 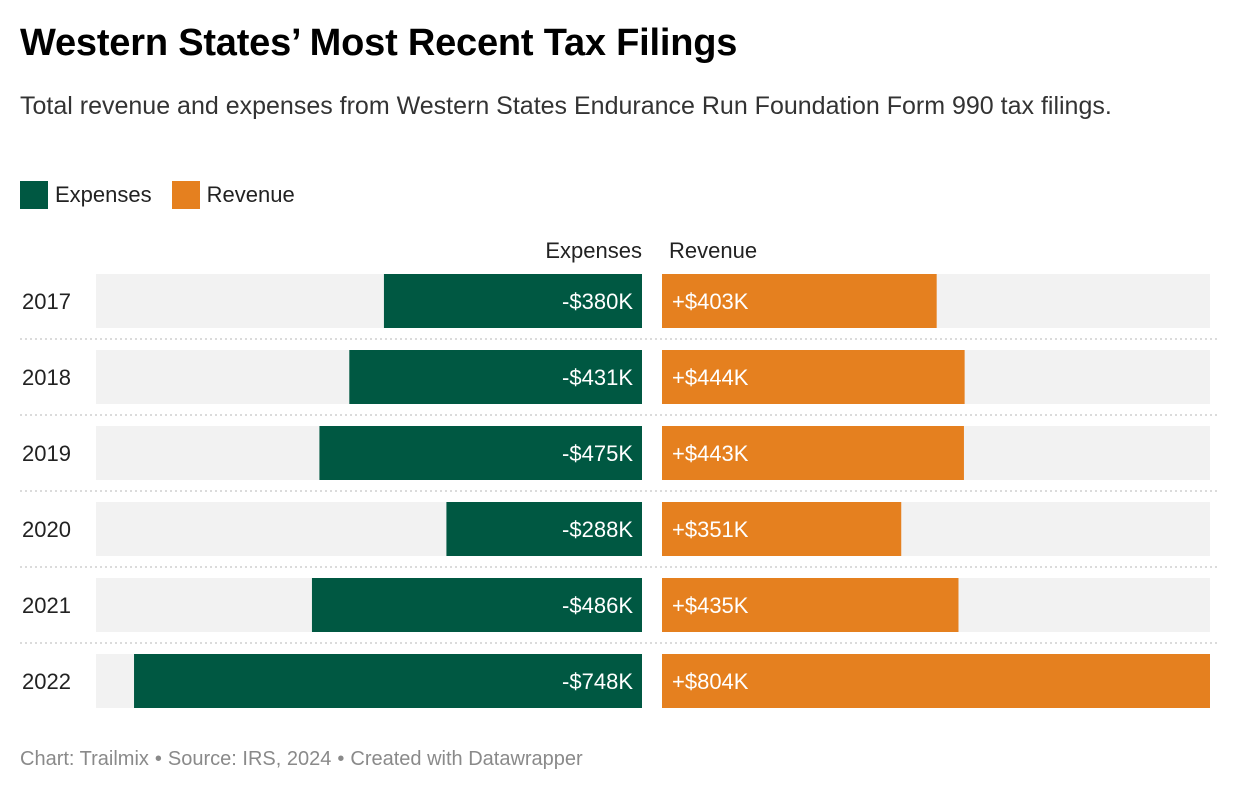 What do you see at coordinates (597, 377) in the screenshot?
I see `expenses-value-label: -$431K` at bounding box center [597, 377].